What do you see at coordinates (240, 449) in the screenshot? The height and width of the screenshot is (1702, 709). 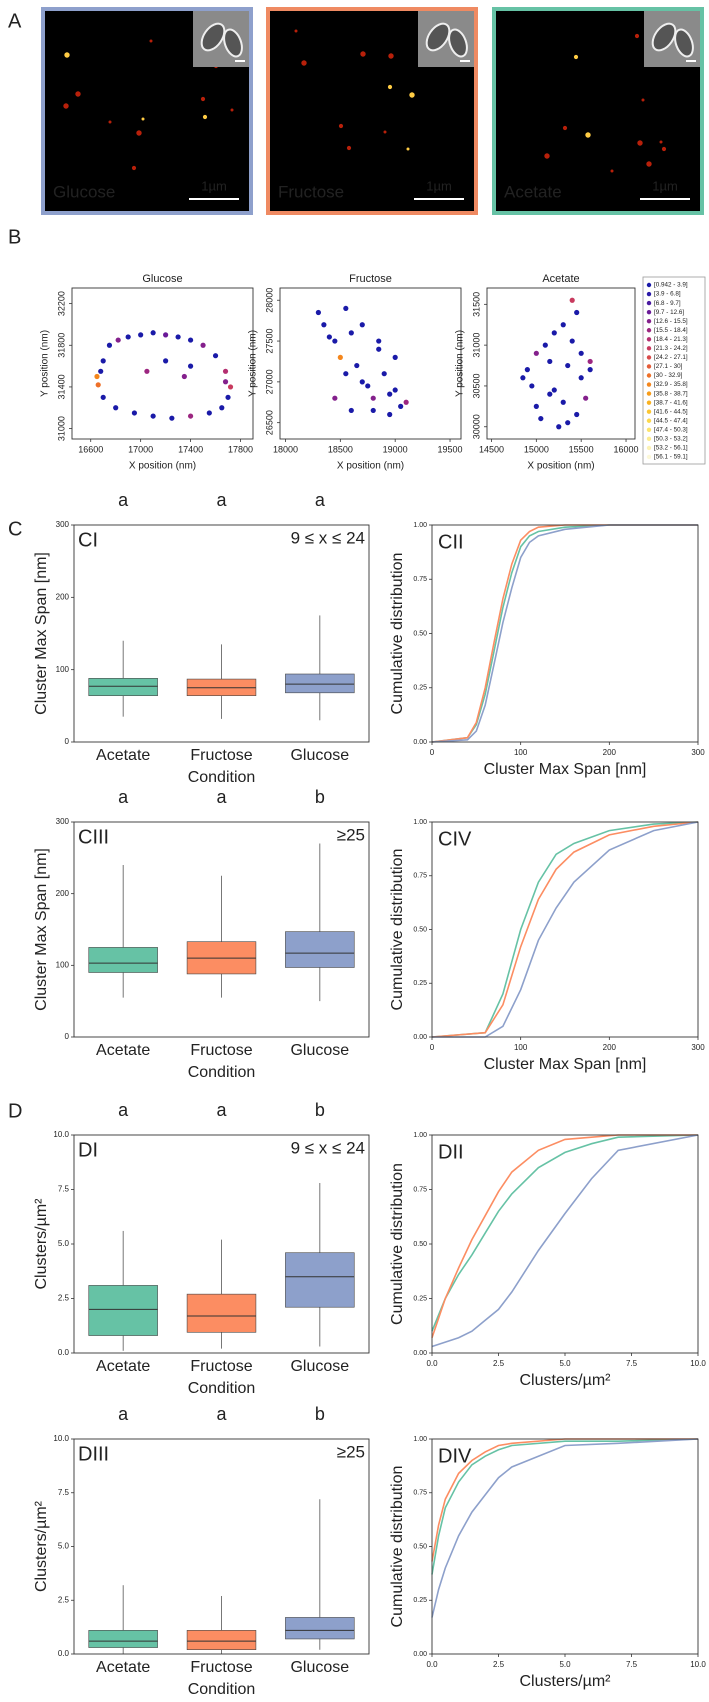 I see `x-tick-label: 17800` at bounding box center [240, 449].